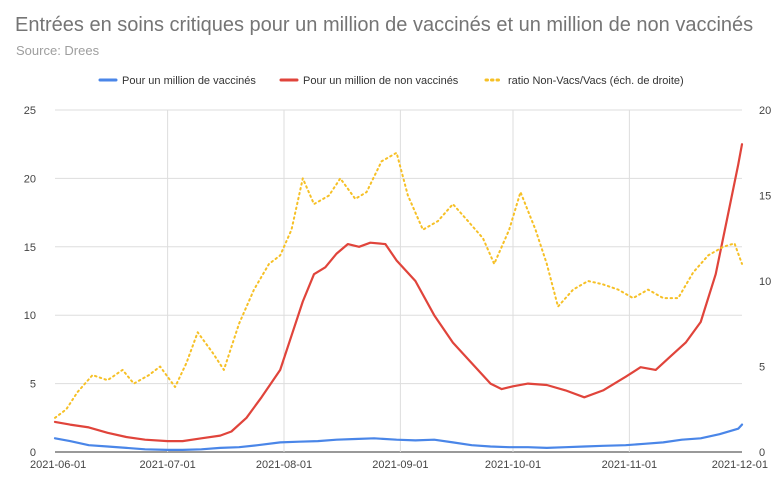  What do you see at coordinates (596, 81) in the screenshot?
I see `legend-label-3: ratio Non-Vacs/Vacs (éch. de droite)` at bounding box center [596, 81].